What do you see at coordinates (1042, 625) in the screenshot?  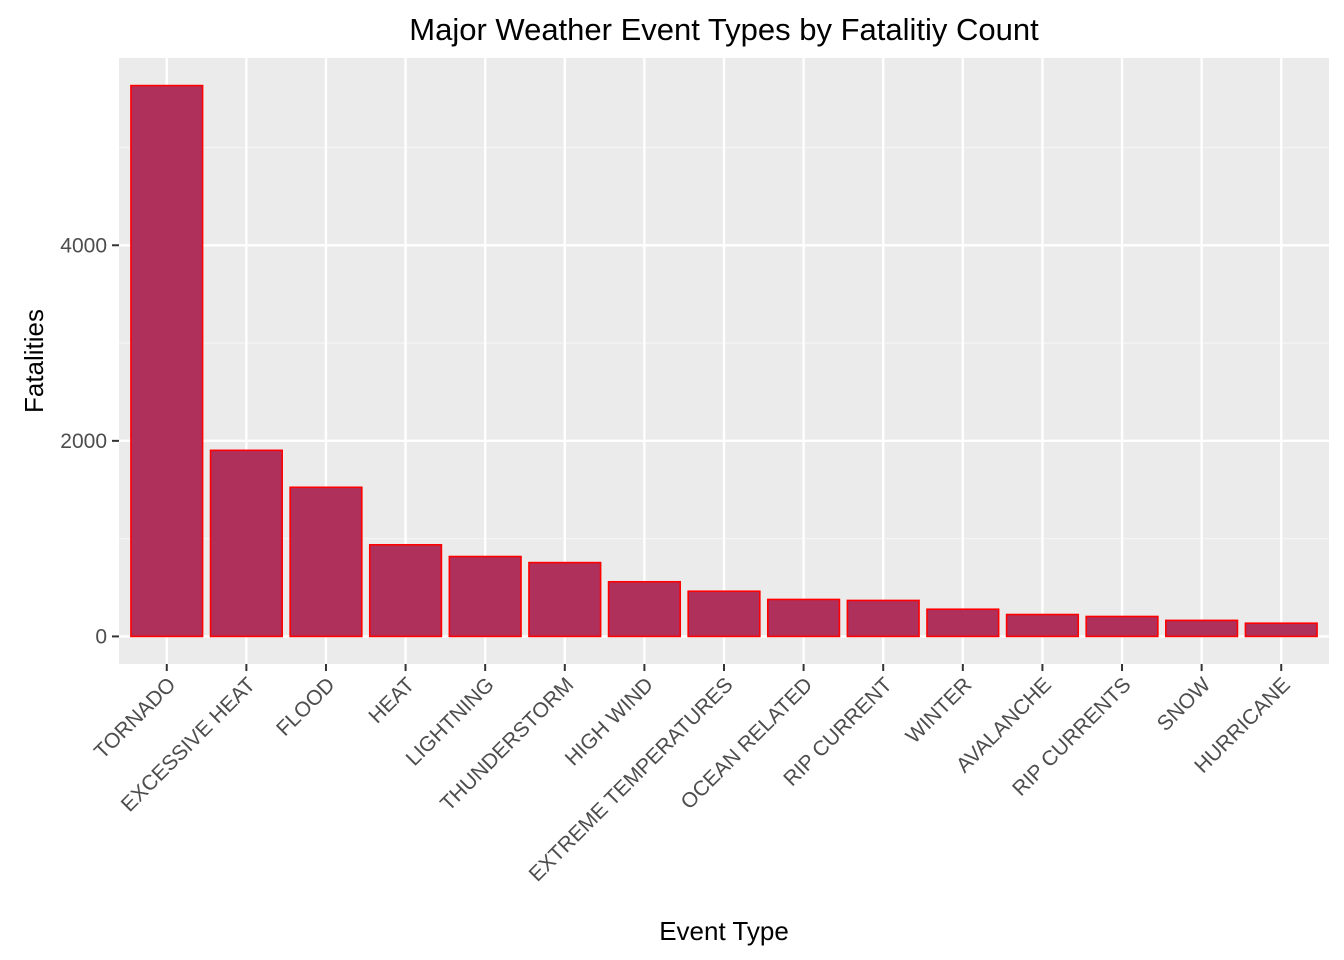 I see `bar-avalanche` at bounding box center [1042, 625].